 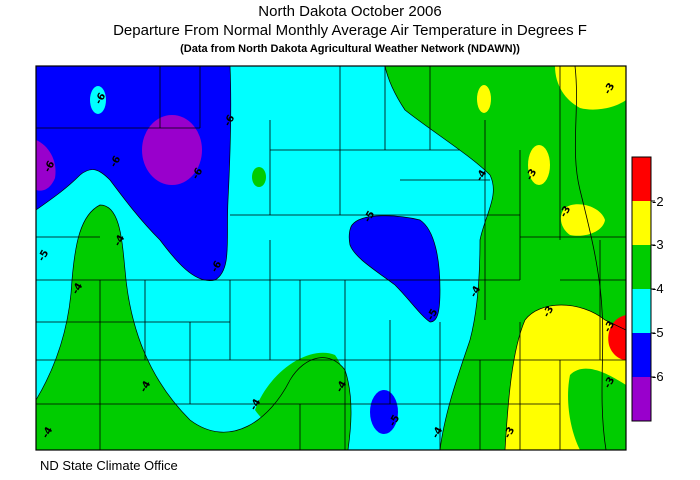 What do you see at coordinates (658, 244) in the screenshot?
I see `legend-tick-minus-3: -3` at bounding box center [658, 244].